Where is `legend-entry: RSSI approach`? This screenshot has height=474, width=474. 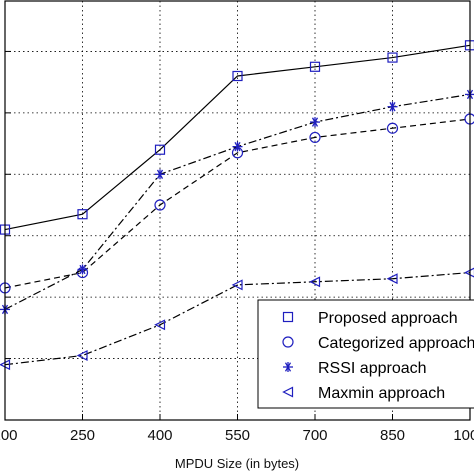
legend-entry: RSSI approach is located at coordinates (355, 368).